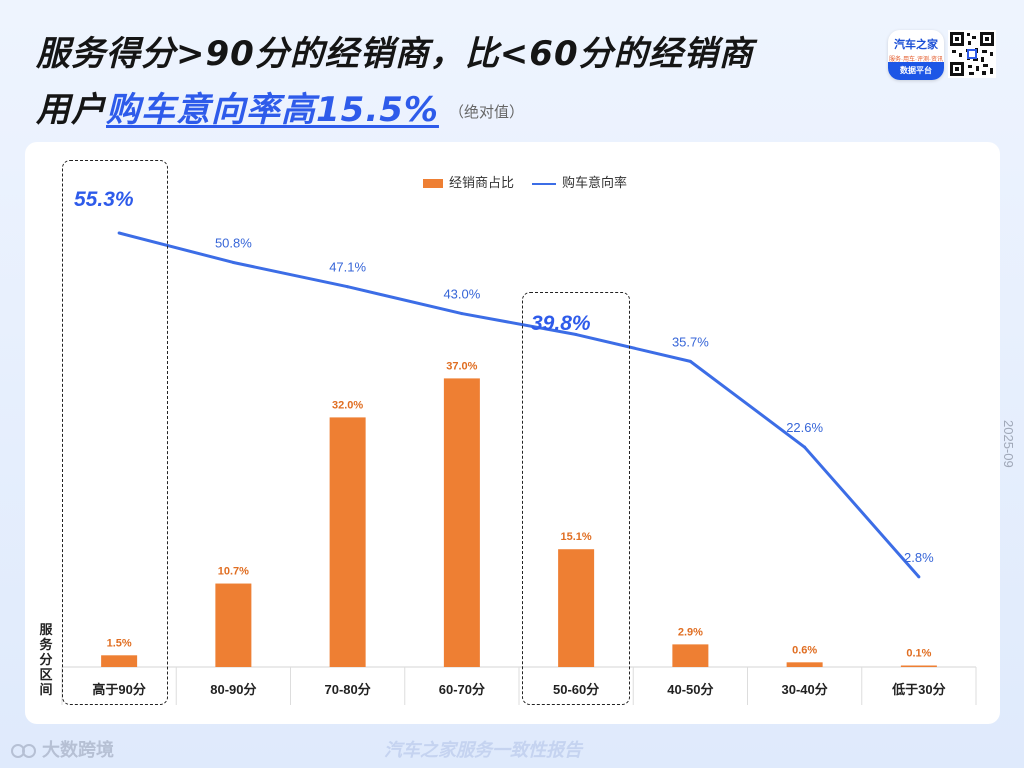 This screenshot has width=1024, height=768. I want to click on bar-data-label: 0.6%, so click(804, 650).